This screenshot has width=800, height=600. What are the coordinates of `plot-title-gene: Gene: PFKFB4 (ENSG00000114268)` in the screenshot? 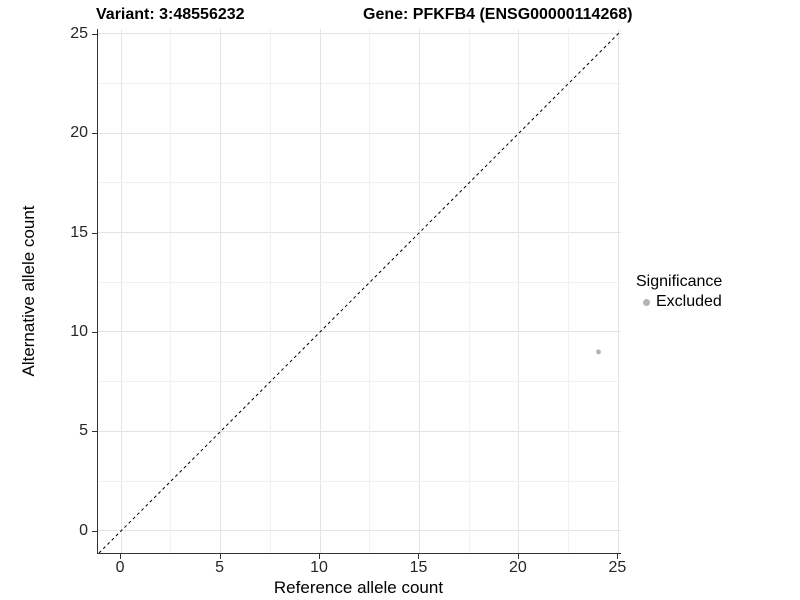 It's located at (498, 14).